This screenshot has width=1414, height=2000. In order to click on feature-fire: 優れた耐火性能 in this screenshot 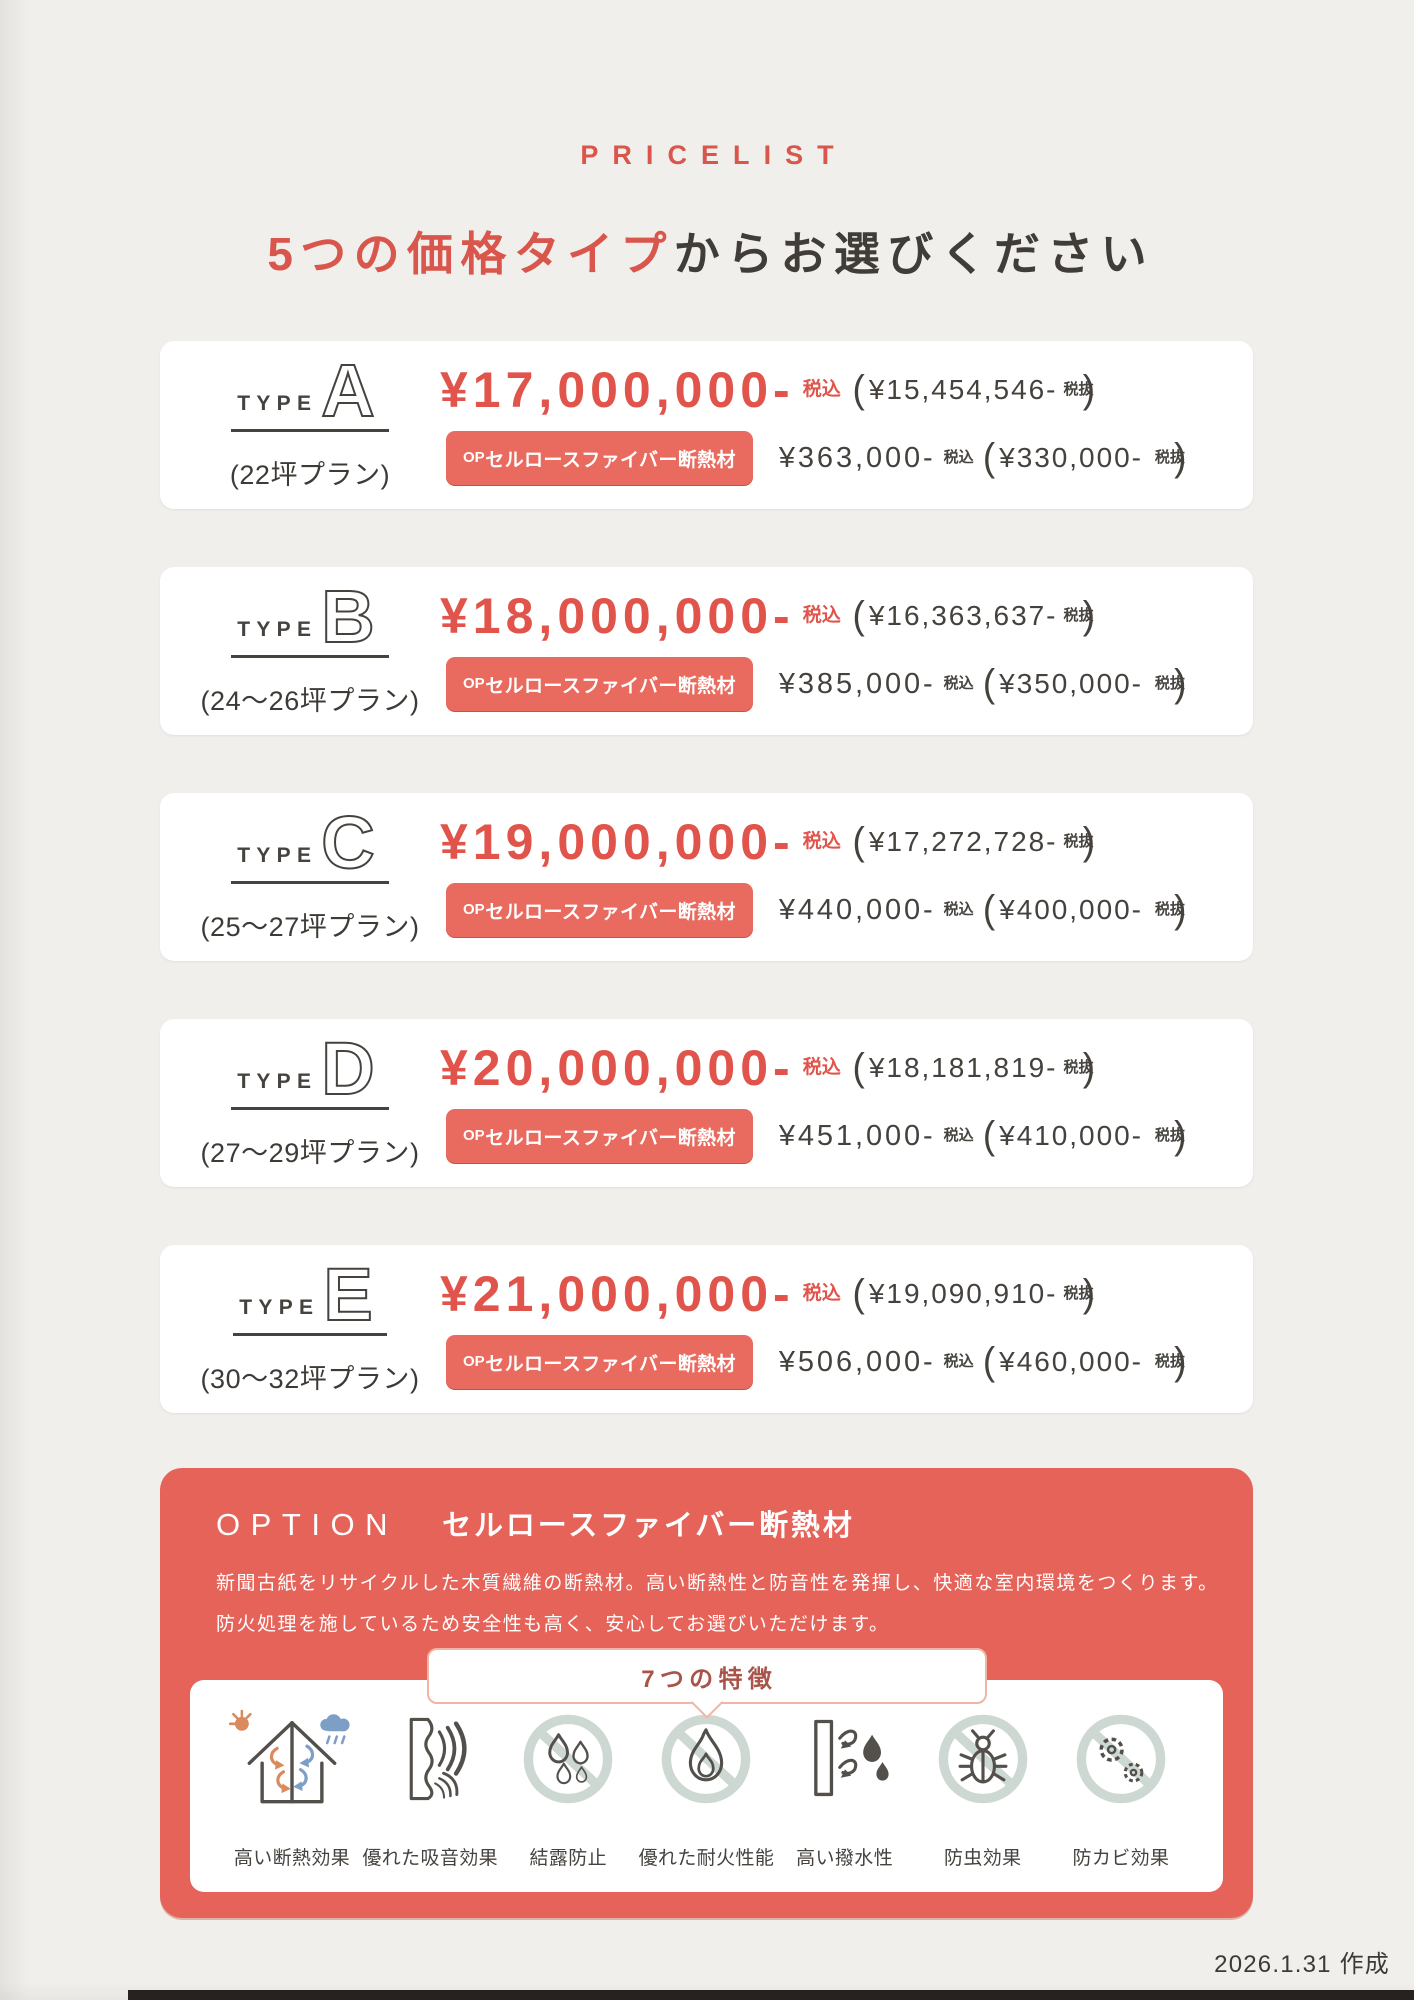, I will do `click(706, 1790)`.